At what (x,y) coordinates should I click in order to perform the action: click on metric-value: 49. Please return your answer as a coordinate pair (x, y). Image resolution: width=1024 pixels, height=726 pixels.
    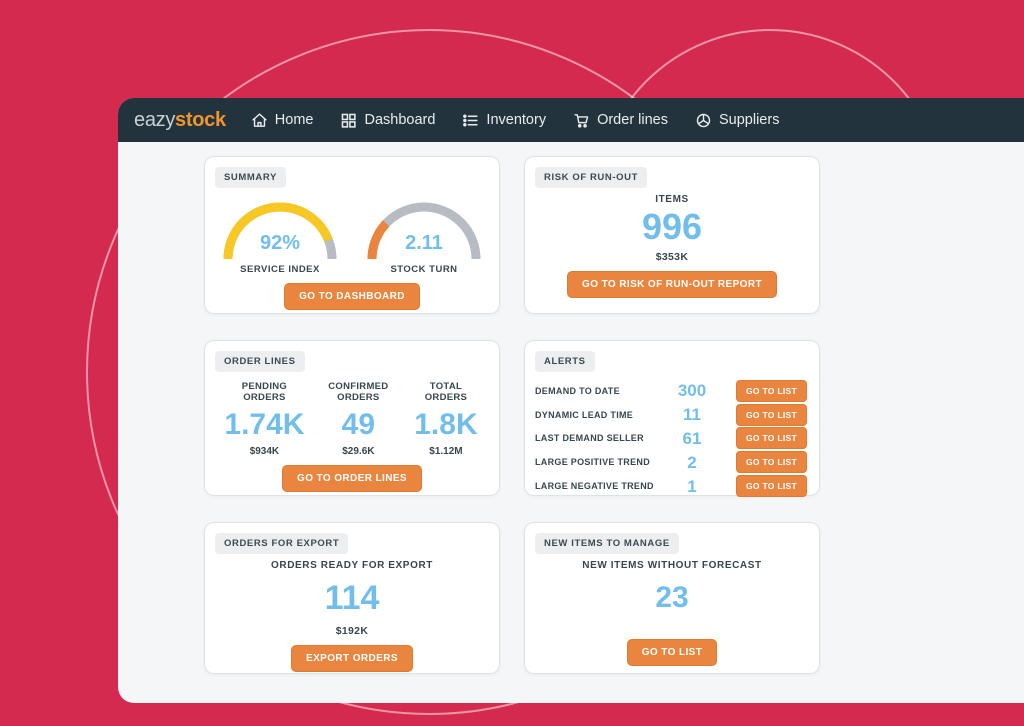
    Looking at the image, I should click on (358, 424).